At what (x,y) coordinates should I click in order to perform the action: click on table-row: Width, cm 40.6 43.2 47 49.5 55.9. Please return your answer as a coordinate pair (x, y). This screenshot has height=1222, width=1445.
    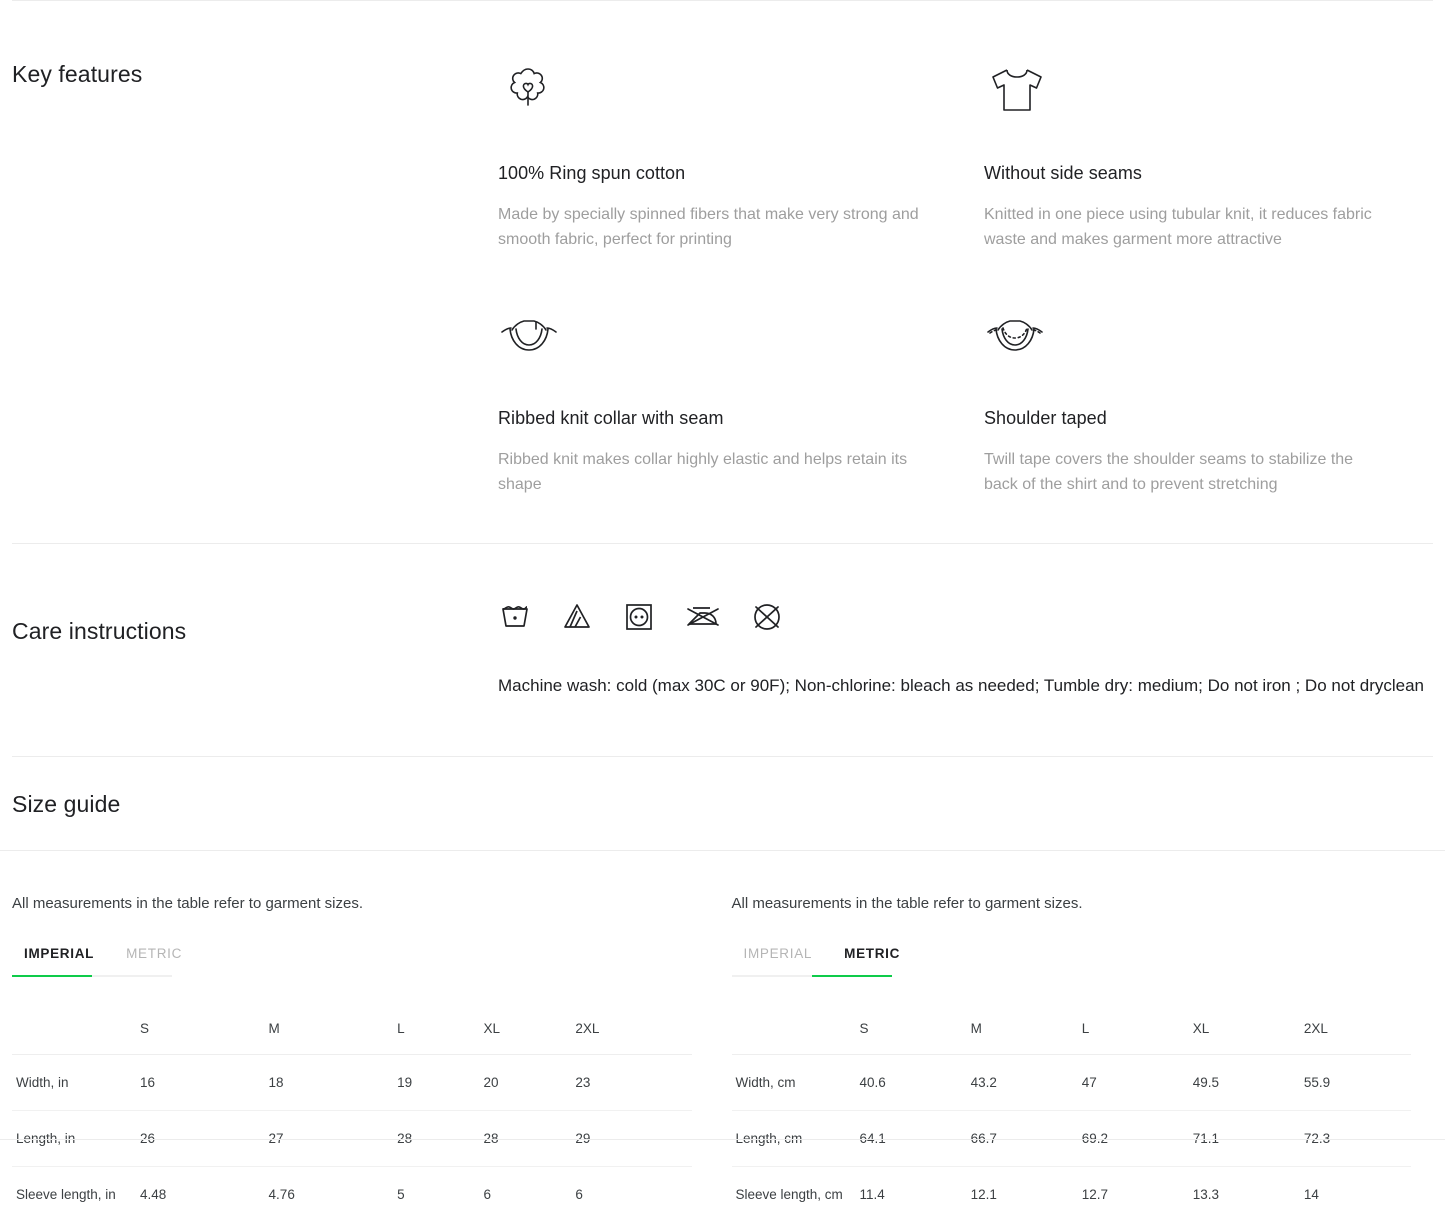
    Looking at the image, I should click on (1072, 1083).